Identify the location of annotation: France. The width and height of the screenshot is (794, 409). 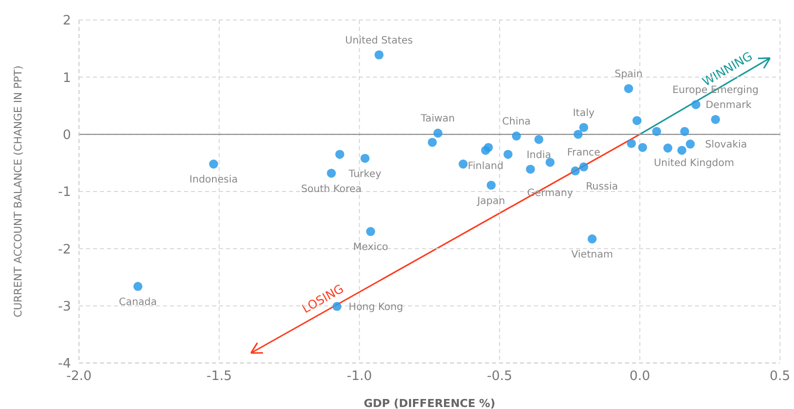
(583, 152).